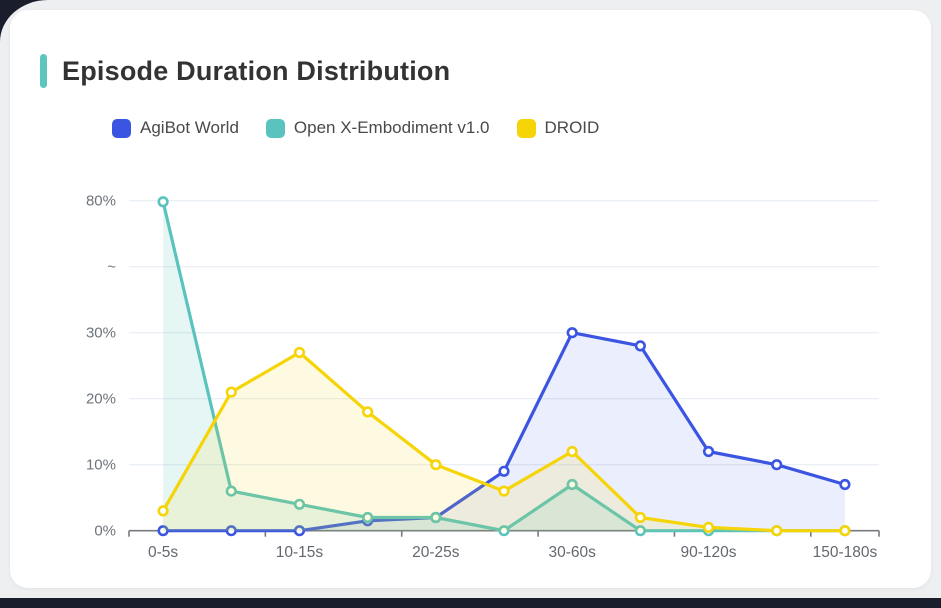 Image resolution: width=941 pixels, height=608 pixels. Describe the element at coordinates (101, 333) in the screenshot. I see `y-axis-tick-label: 30%` at that location.